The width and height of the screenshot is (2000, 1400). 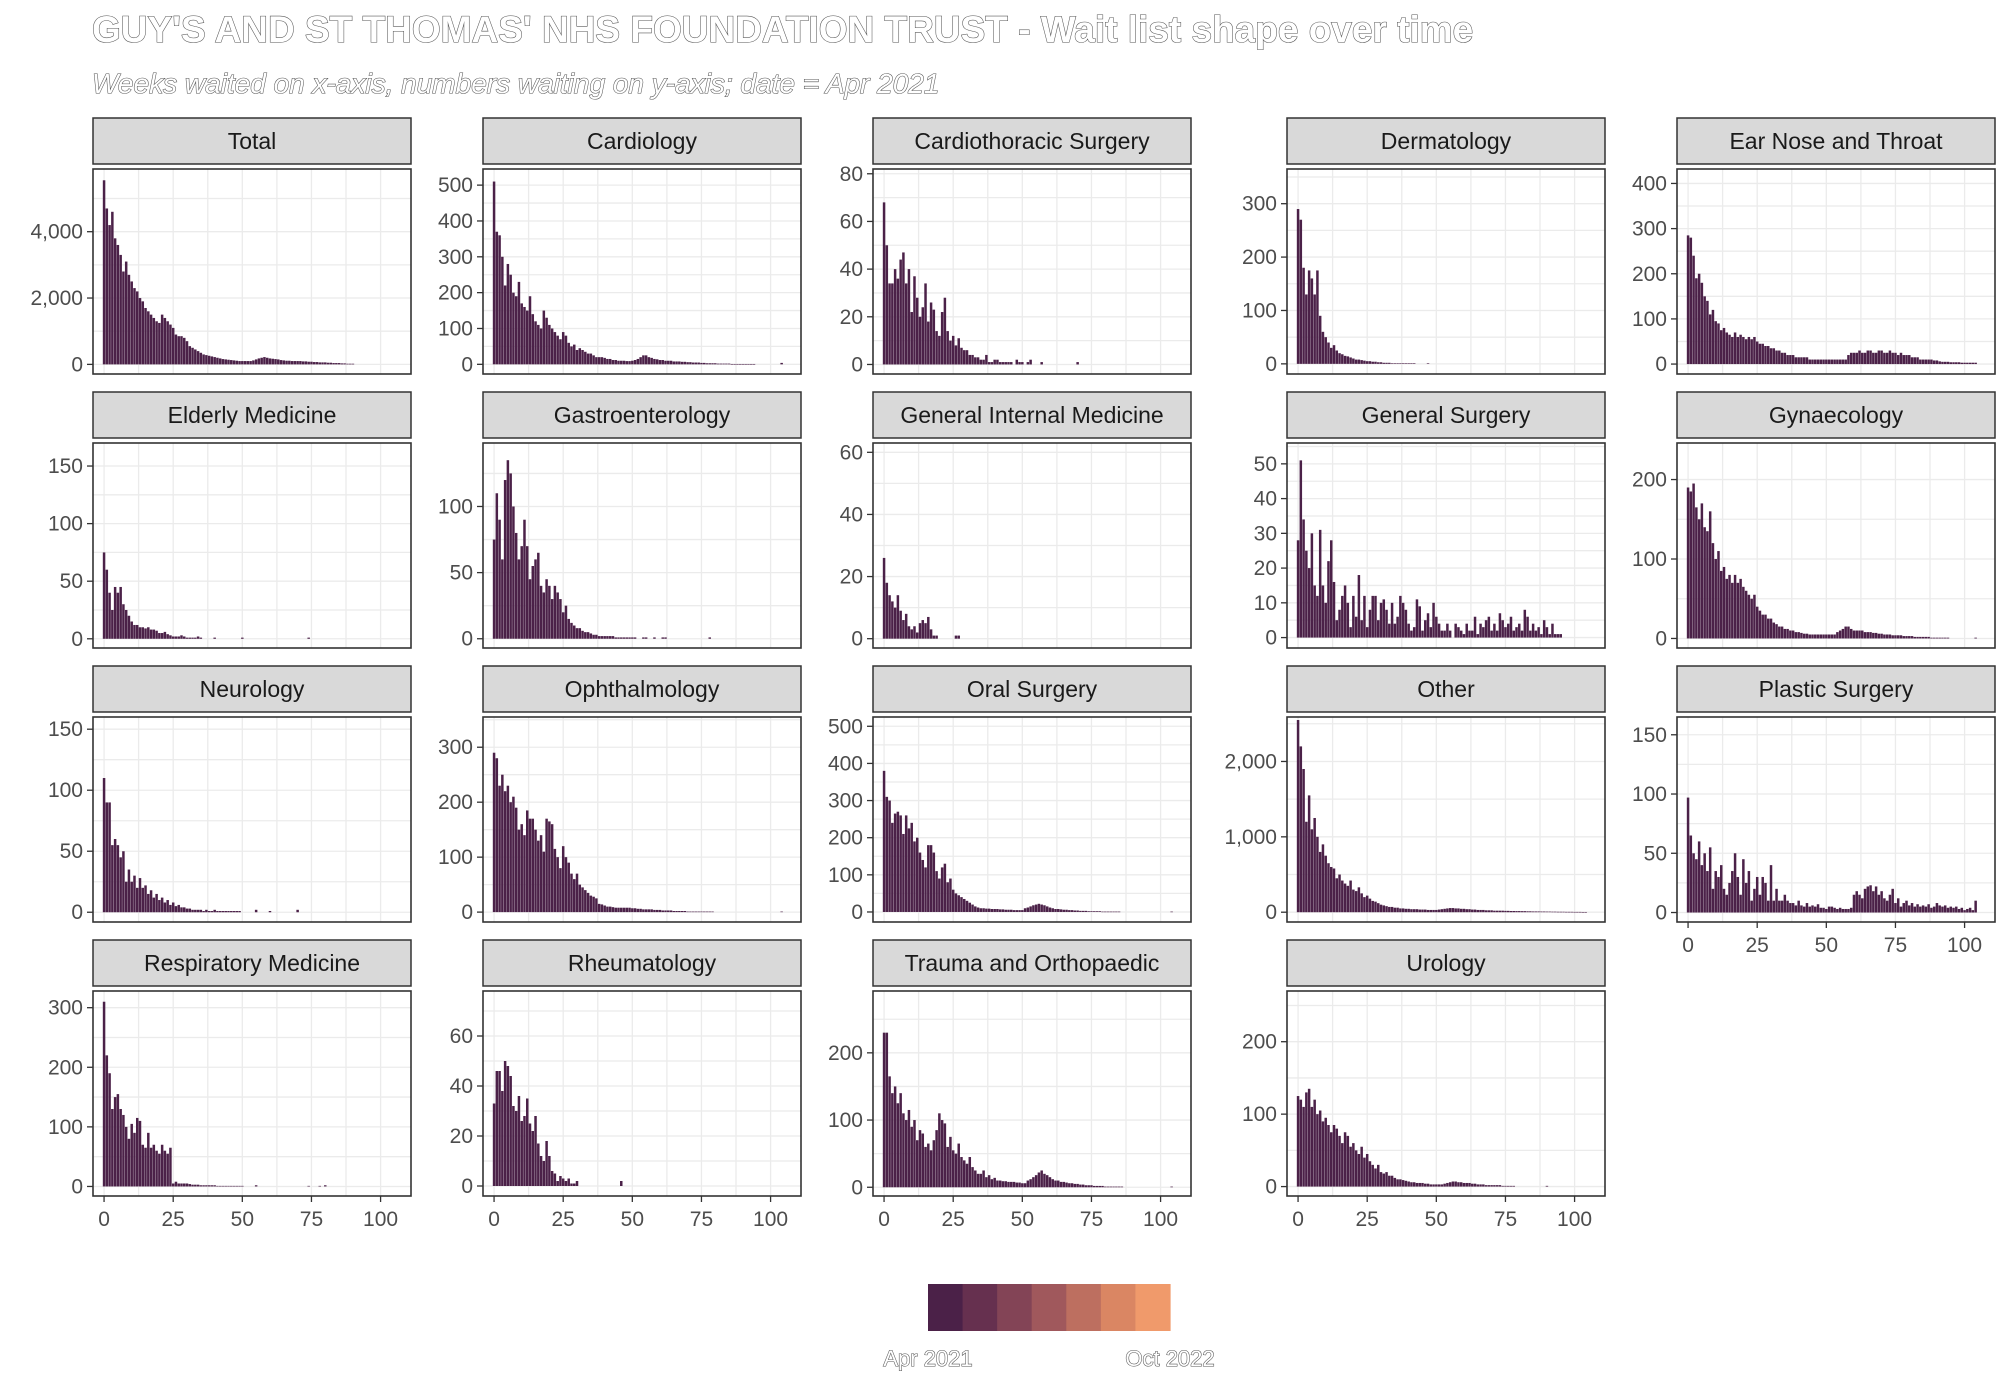 I want to click on y-tick-label: 300, so click(x=1259, y=204).